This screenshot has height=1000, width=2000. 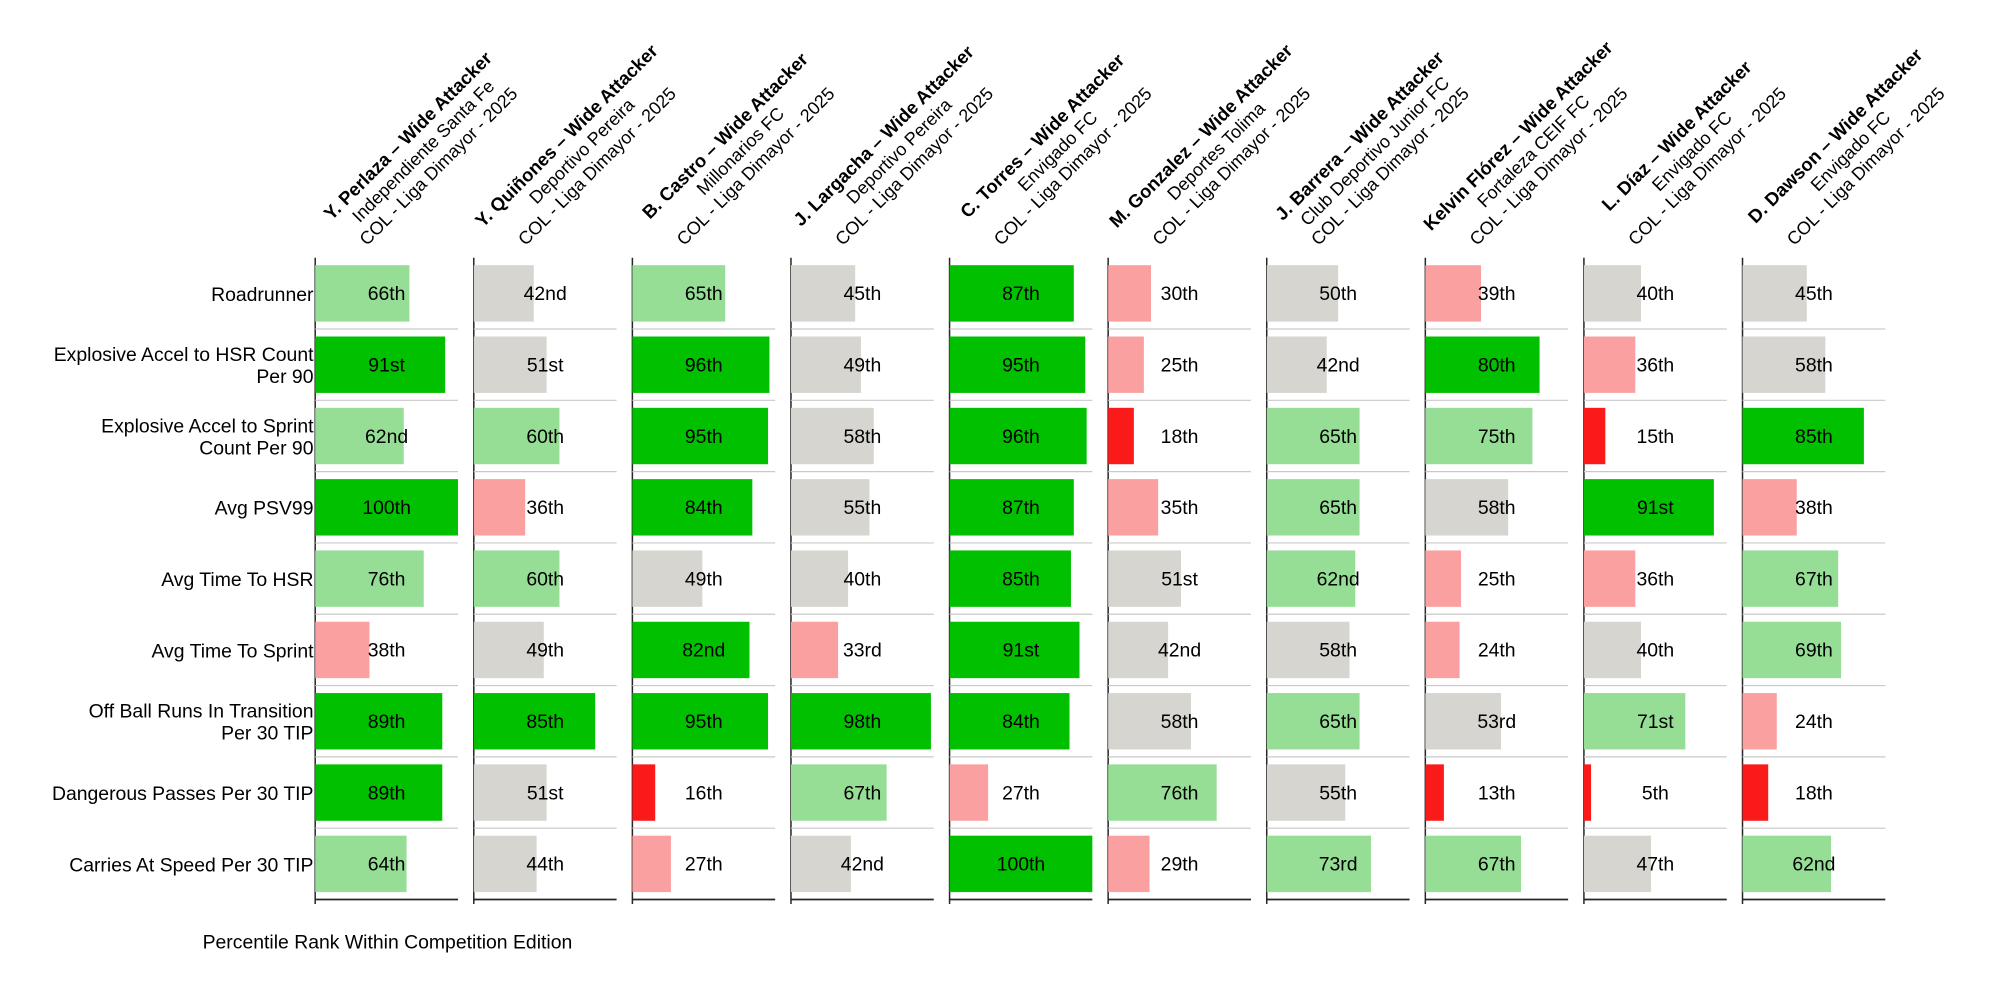 What do you see at coordinates (387, 865) in the screenshot?
I see `svg-text: 64th` at bounding box center [387, 865].